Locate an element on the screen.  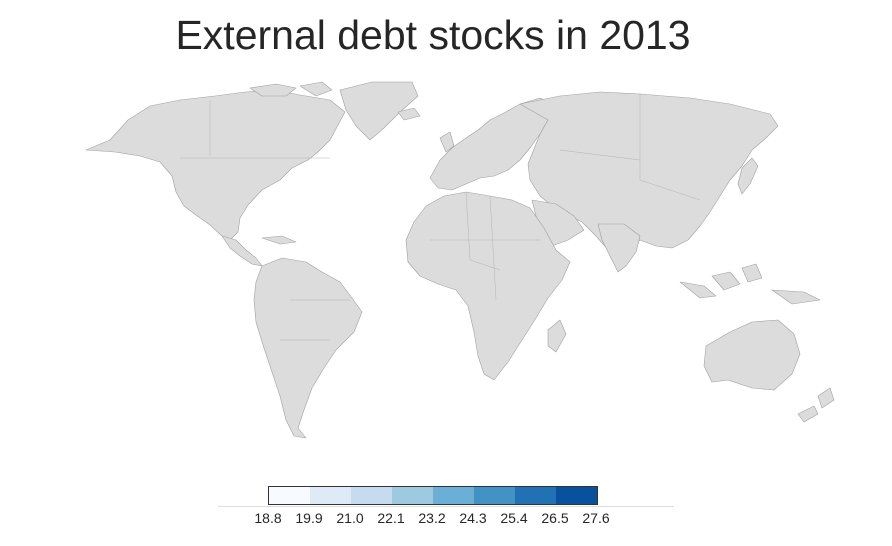
legend-tick-label: 22.1 is located at coordinates (391, 518).